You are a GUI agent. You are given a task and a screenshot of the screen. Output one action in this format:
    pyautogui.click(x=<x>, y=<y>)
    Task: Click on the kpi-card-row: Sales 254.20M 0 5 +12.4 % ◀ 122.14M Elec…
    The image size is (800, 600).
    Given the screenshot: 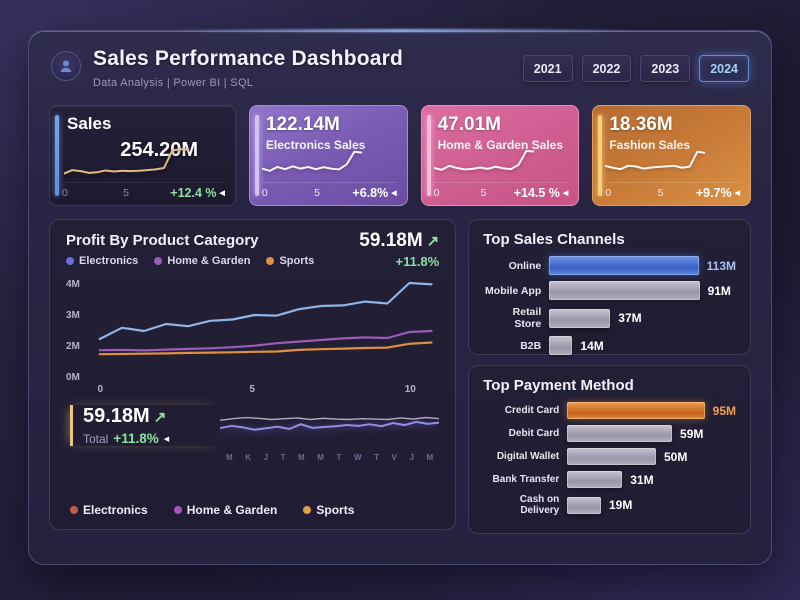 What is the action you would take?
    pyautogui.click(x=400, y=155)
    